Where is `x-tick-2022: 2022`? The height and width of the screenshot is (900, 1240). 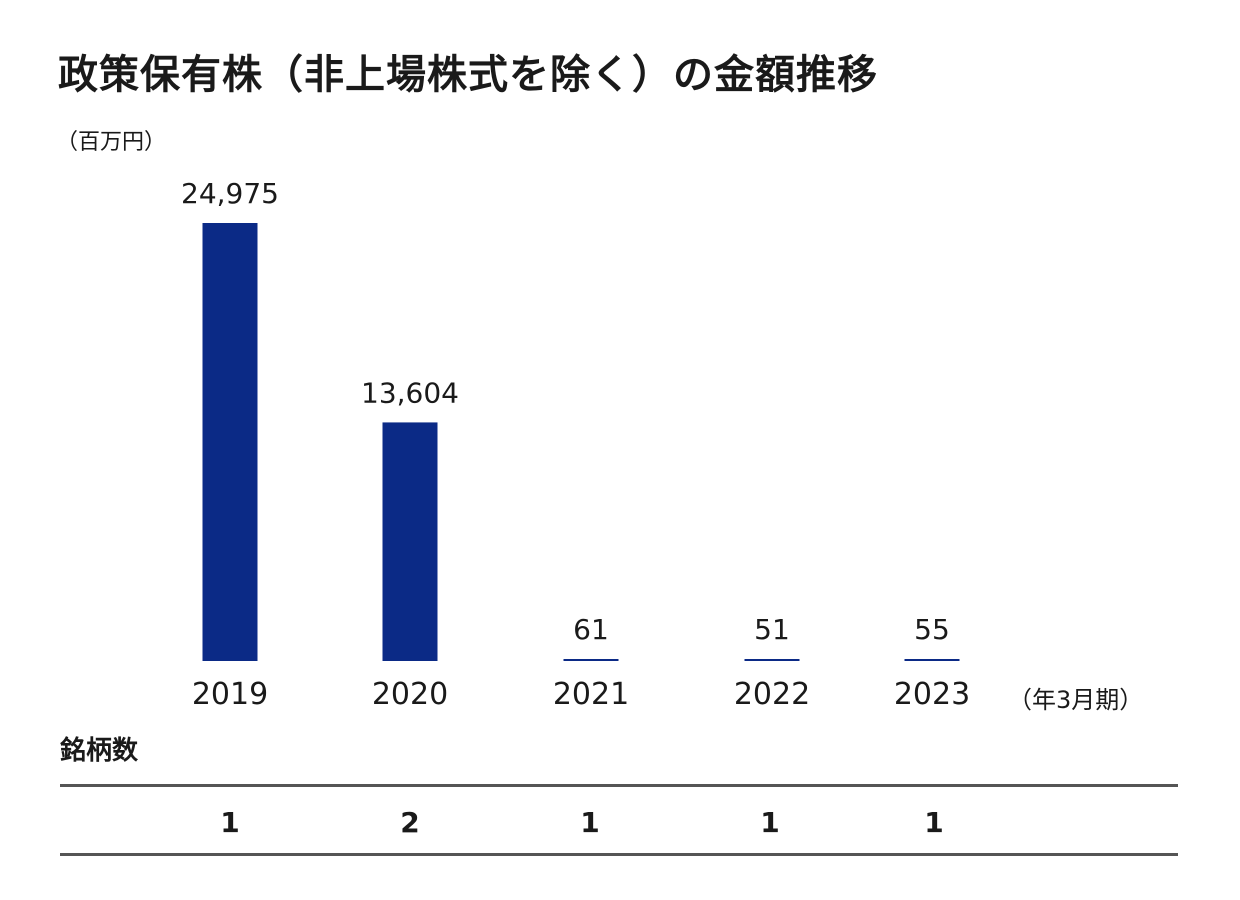 x-tick-2022: 2022 is located at coordinates (772, 694).